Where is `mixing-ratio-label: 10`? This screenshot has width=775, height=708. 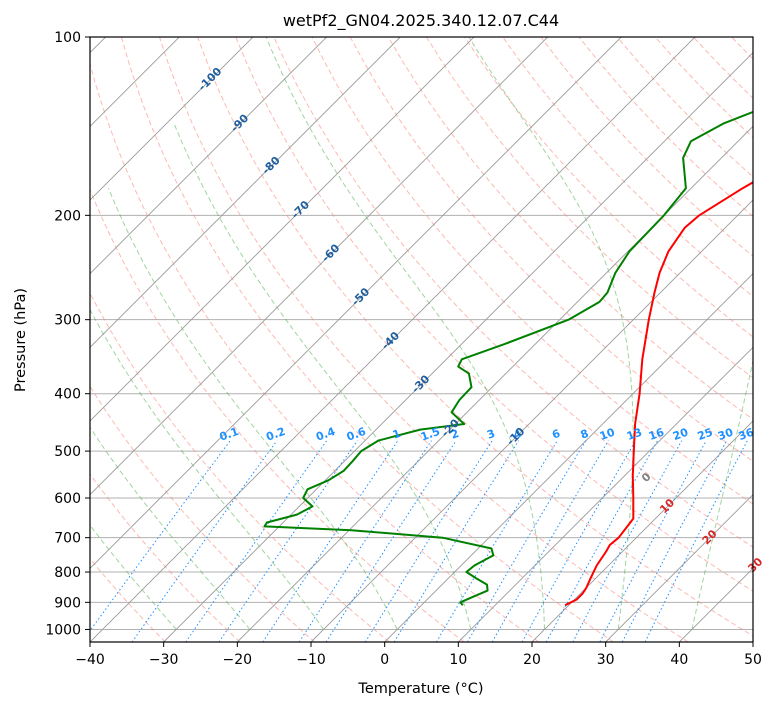 mixing-ratio-label: 10 is located at coordinates (607, 434).